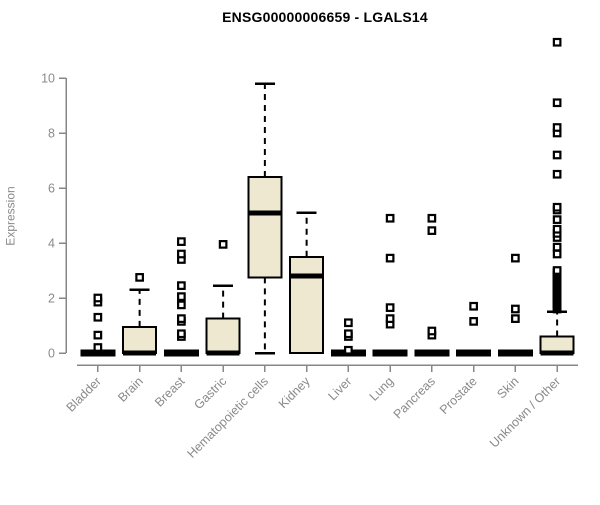 The width and height of the screenshot is (600, 505). What do you see at coordinates (51, 134) in the screenshot?
I see `y-axis-tick-label: 8` at bounding box center [51, 134].